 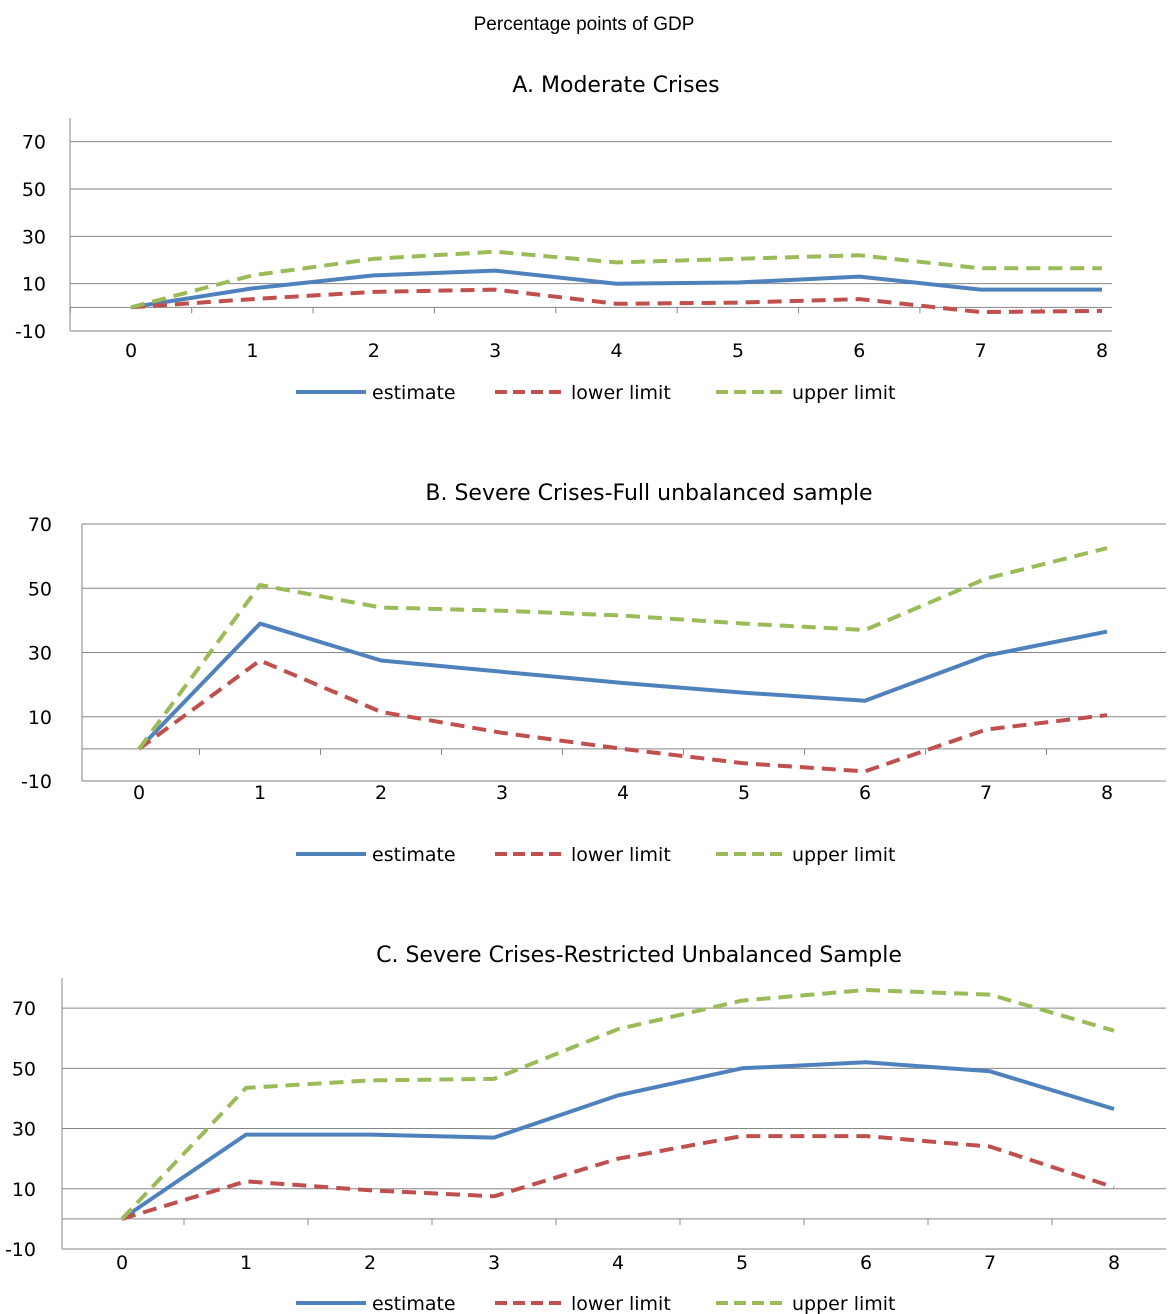 What do you see at coordinates (584, 24) in the screenshot?
I see `page-title: Percentage points of GDP` at bounding box center [584, 24].